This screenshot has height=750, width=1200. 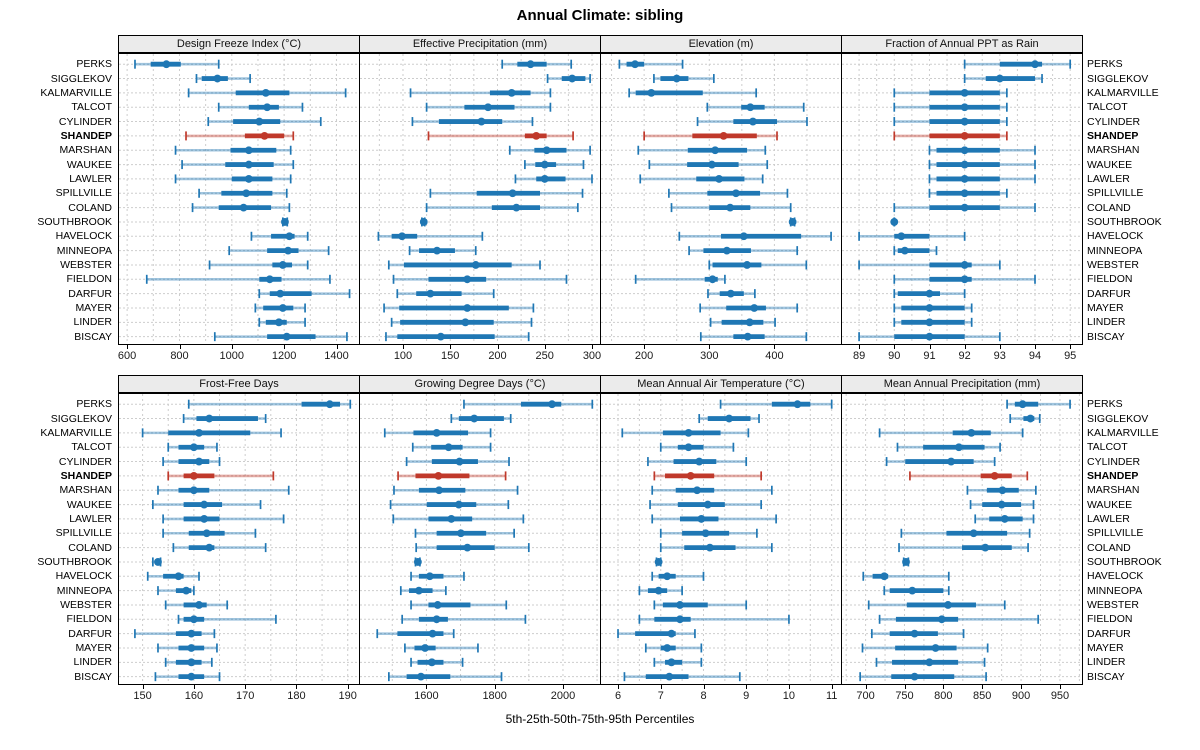 What do you see at coordinates (1118, 78) in the screenshot?
I see `row-label-right-sigglekov: SIGGLEKOV` at bounding box center [1118, 78].